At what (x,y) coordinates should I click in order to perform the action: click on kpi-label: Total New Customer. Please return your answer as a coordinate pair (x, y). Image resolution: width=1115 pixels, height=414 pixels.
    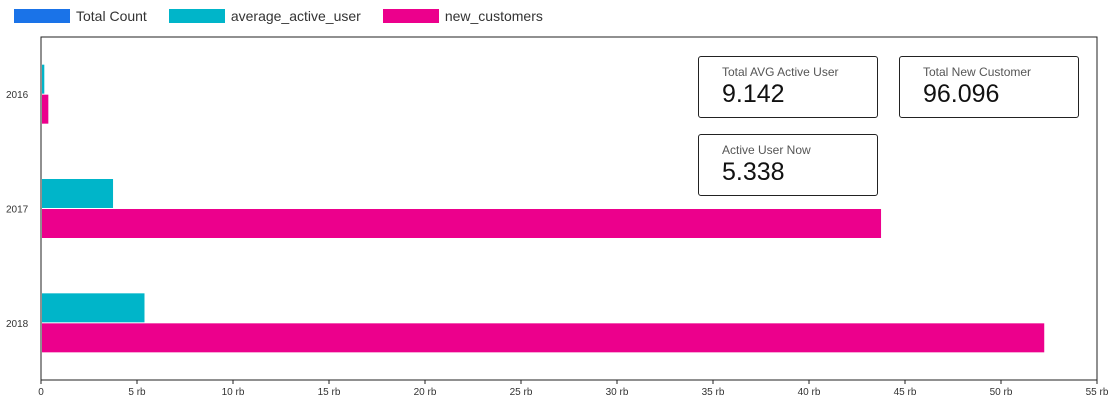
    Looking at the image, I should click on (977, 72).